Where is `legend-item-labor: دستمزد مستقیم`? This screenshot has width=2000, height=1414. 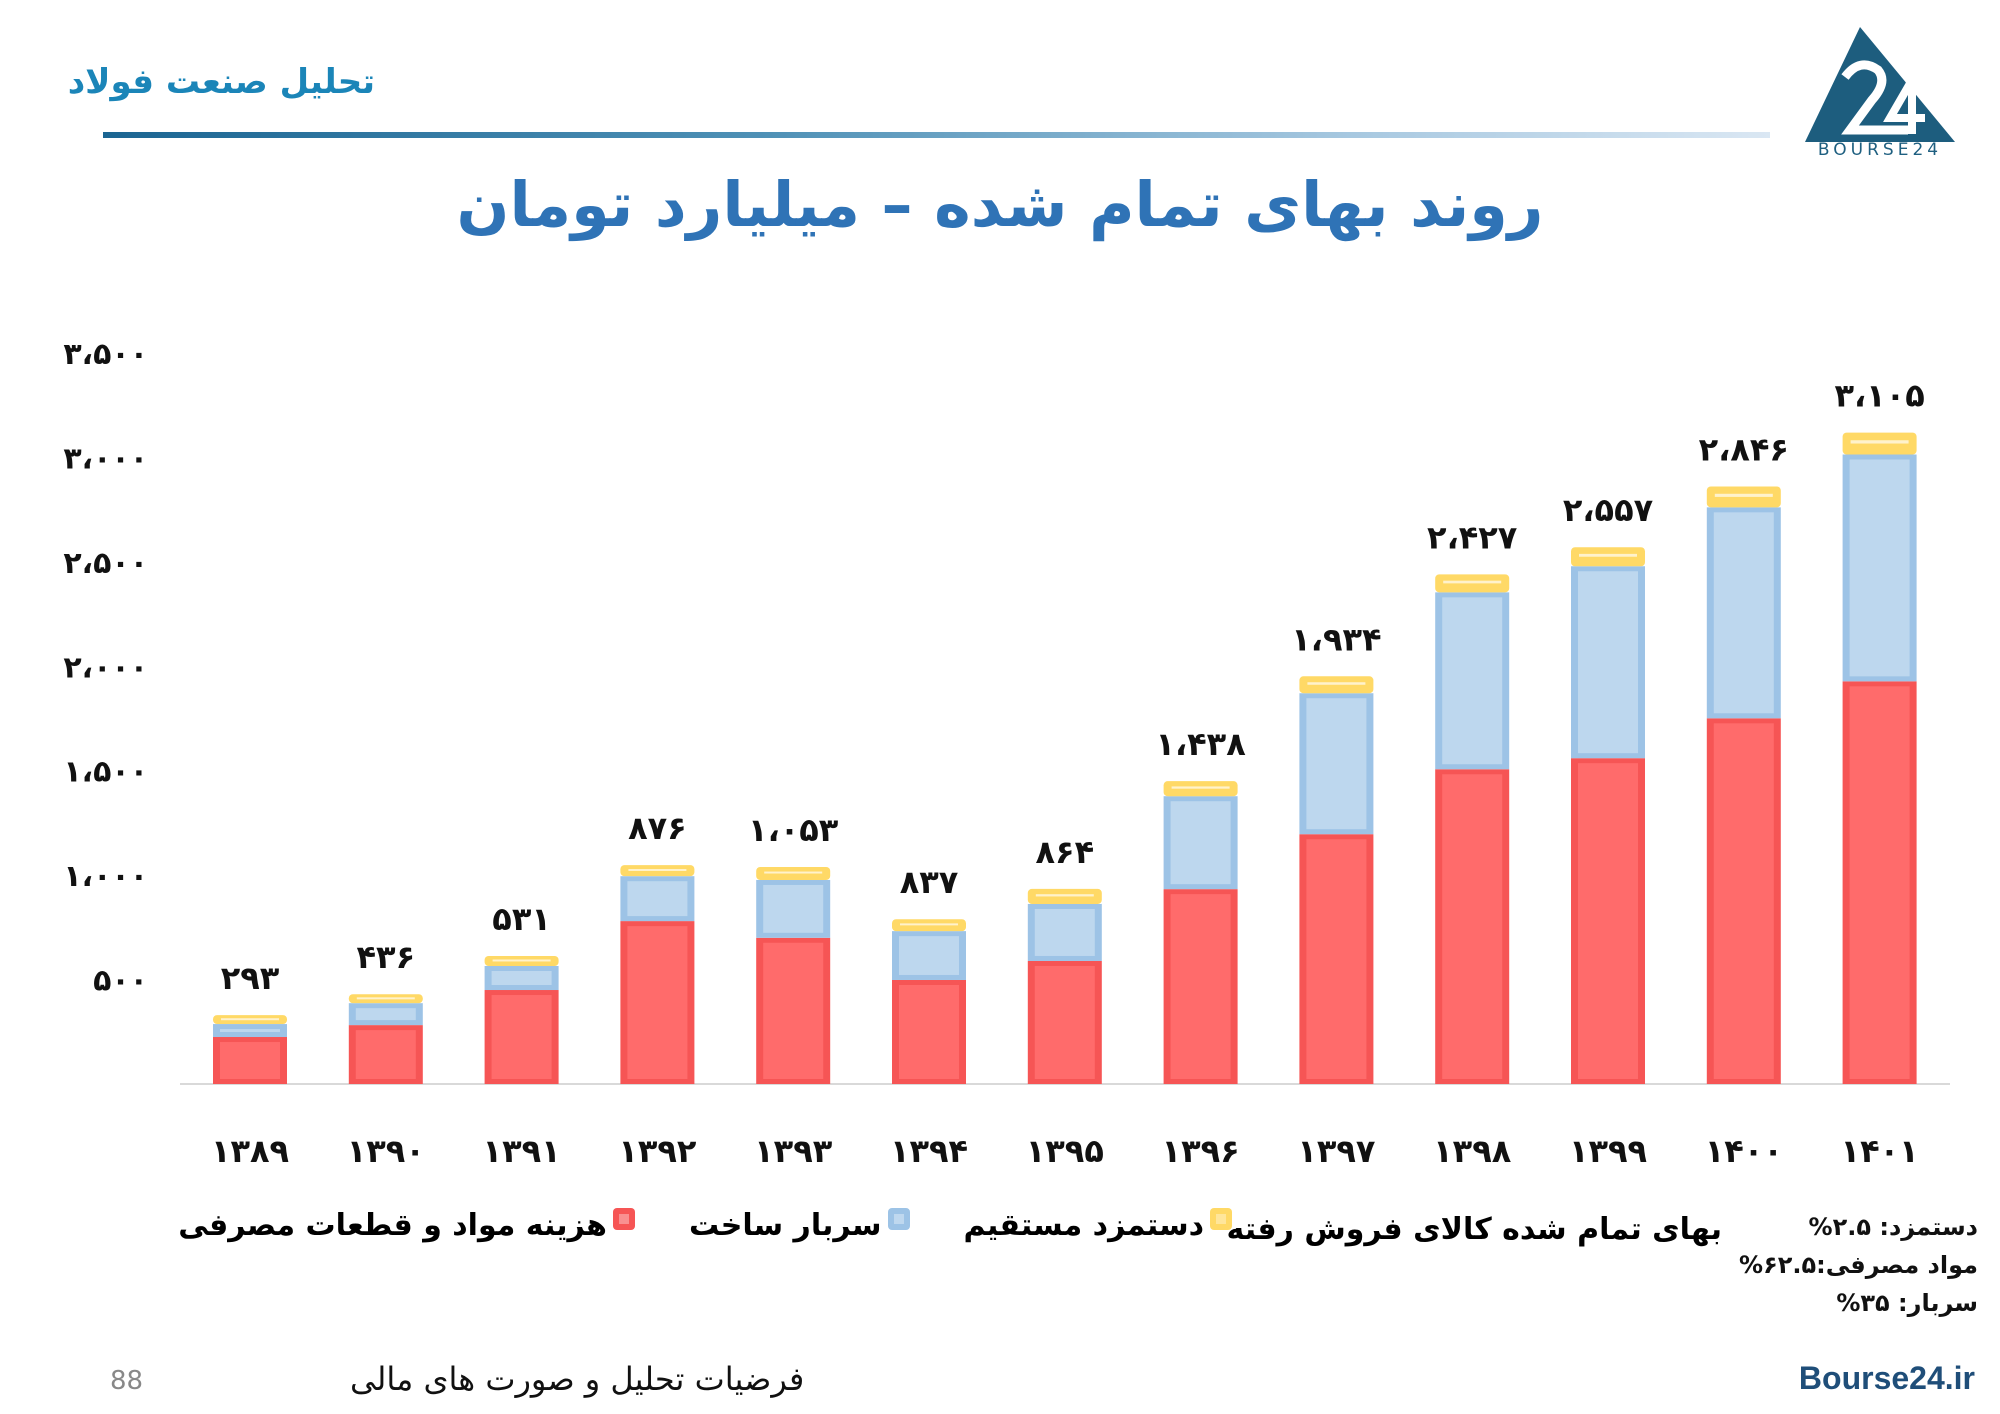
legend-item-labor: دستمزد مستقیم is located at coordinates (1097, 1225).